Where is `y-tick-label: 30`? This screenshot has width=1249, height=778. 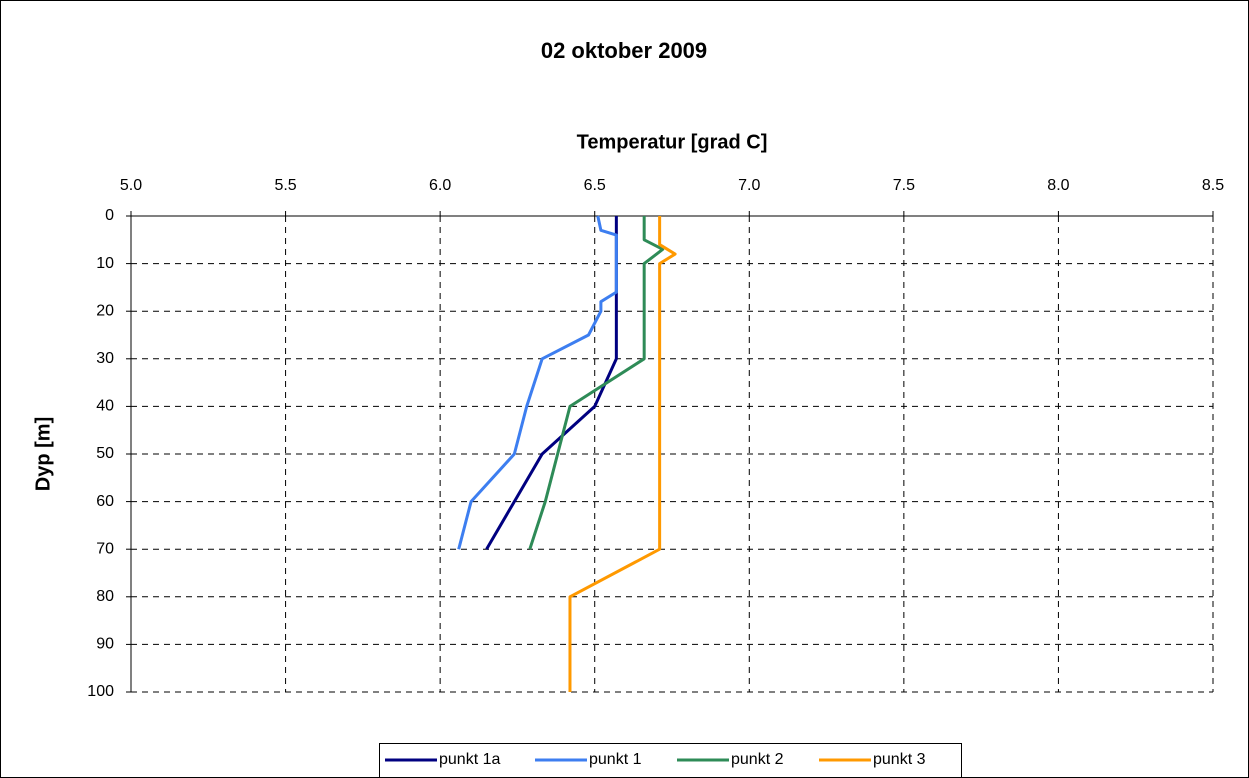 y-tick-label: 30 is located at coordinates (105, 358).